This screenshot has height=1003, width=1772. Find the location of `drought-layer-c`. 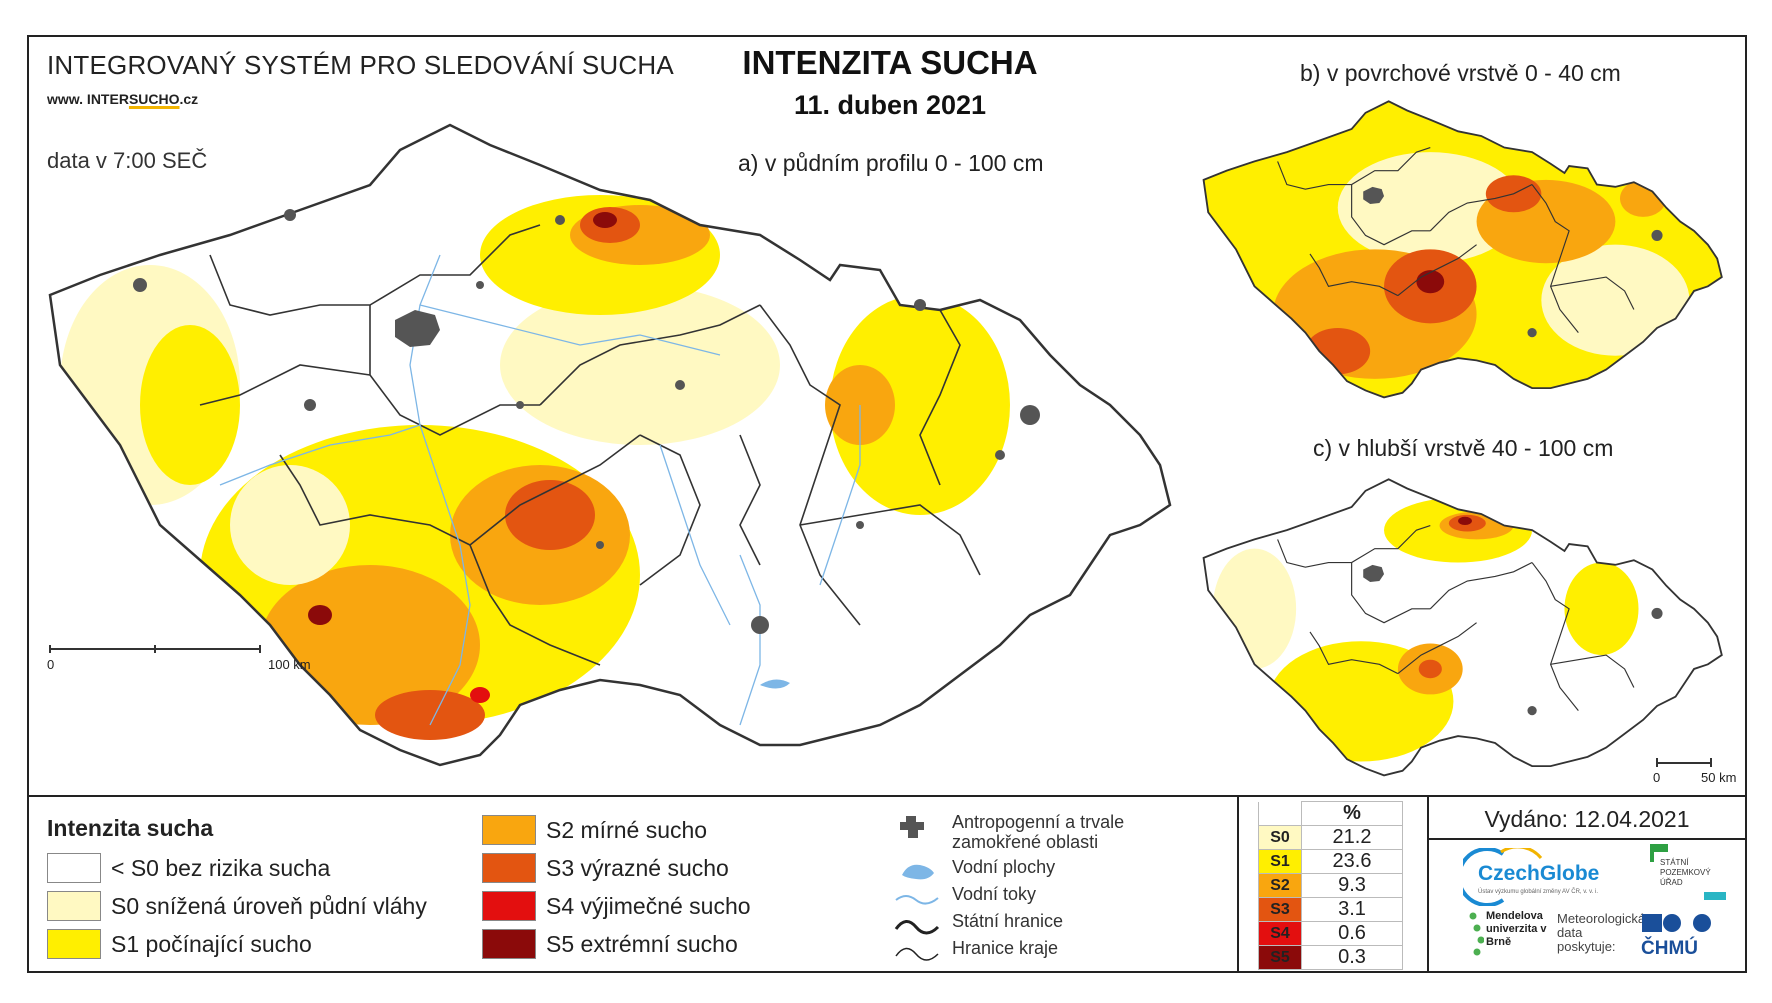

drought-layer-c is located at coordinates (1462, 627).